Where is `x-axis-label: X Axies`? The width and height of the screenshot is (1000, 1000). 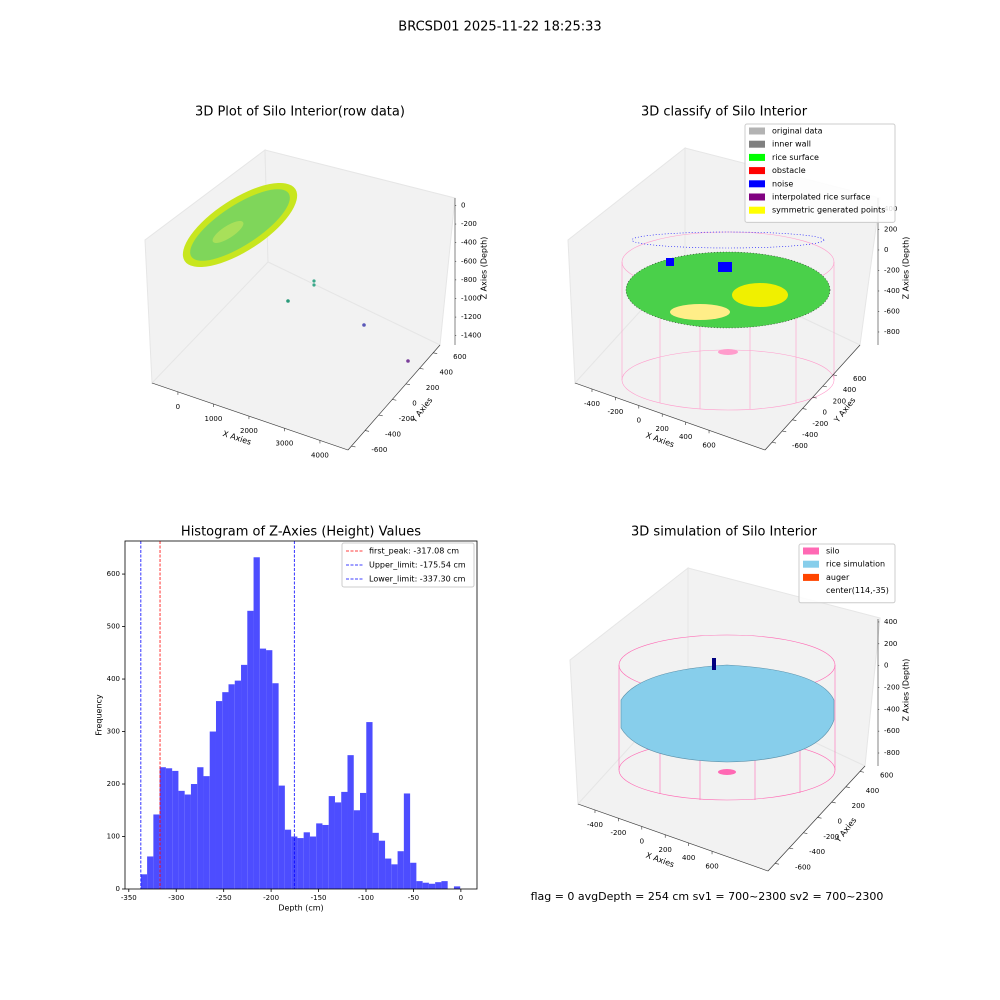
x-axis-label: X Axies is located at coordinates (660, 440).